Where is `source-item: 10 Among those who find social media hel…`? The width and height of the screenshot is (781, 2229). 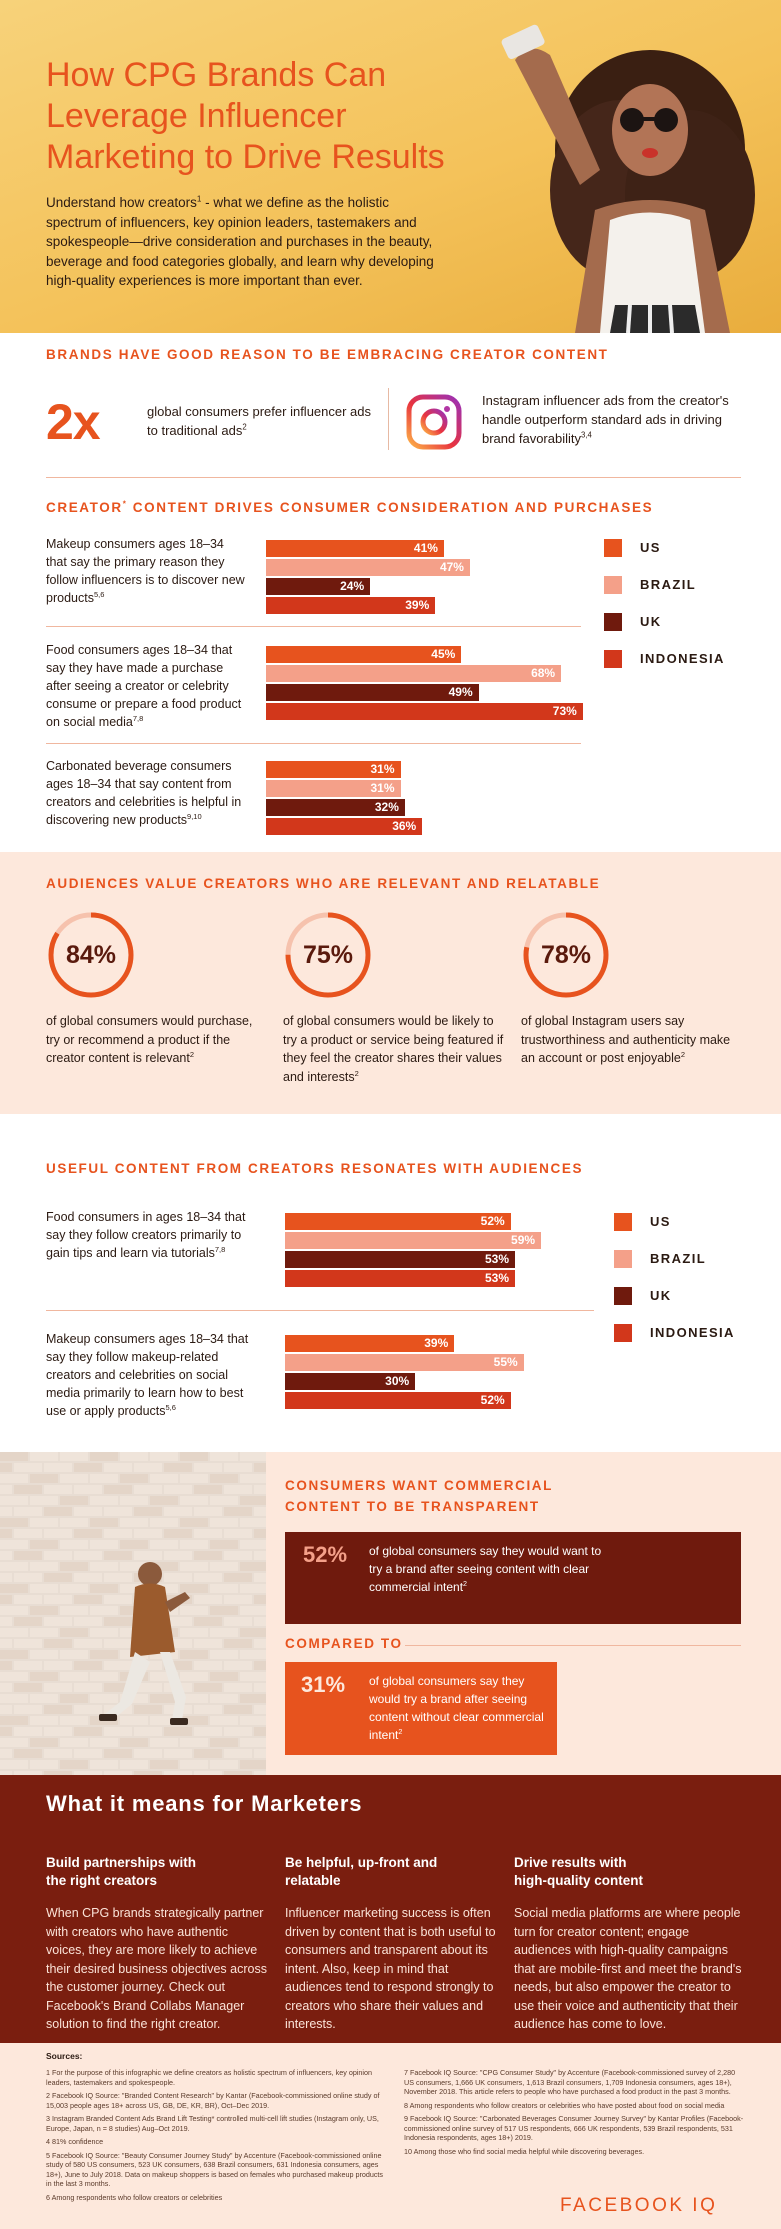
source-item: 10 Among those who find social media hel… is located at coordinates (524, 2151).